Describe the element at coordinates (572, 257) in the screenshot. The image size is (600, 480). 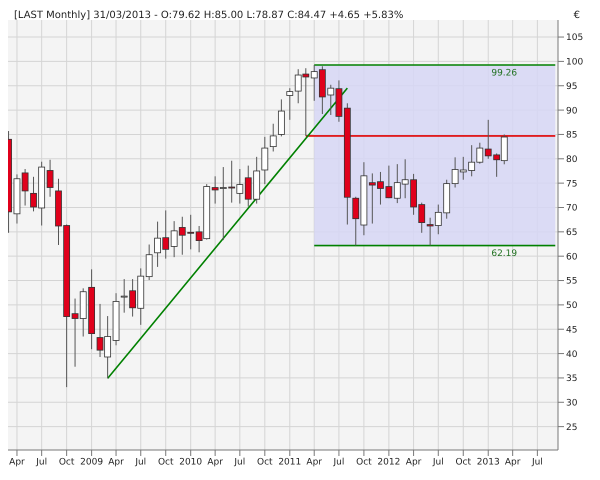
I see `y-tick-label: 60` at that location.